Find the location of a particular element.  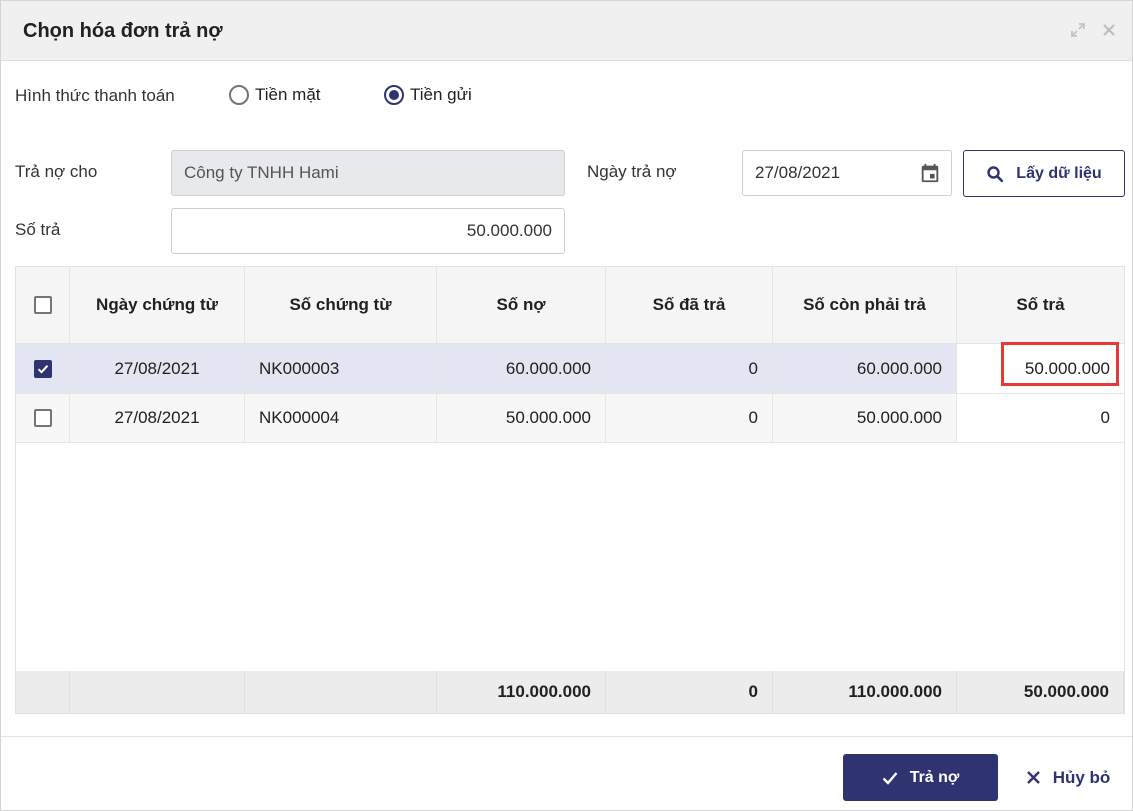

close-x-icon is located at coordinates (1033, 777).